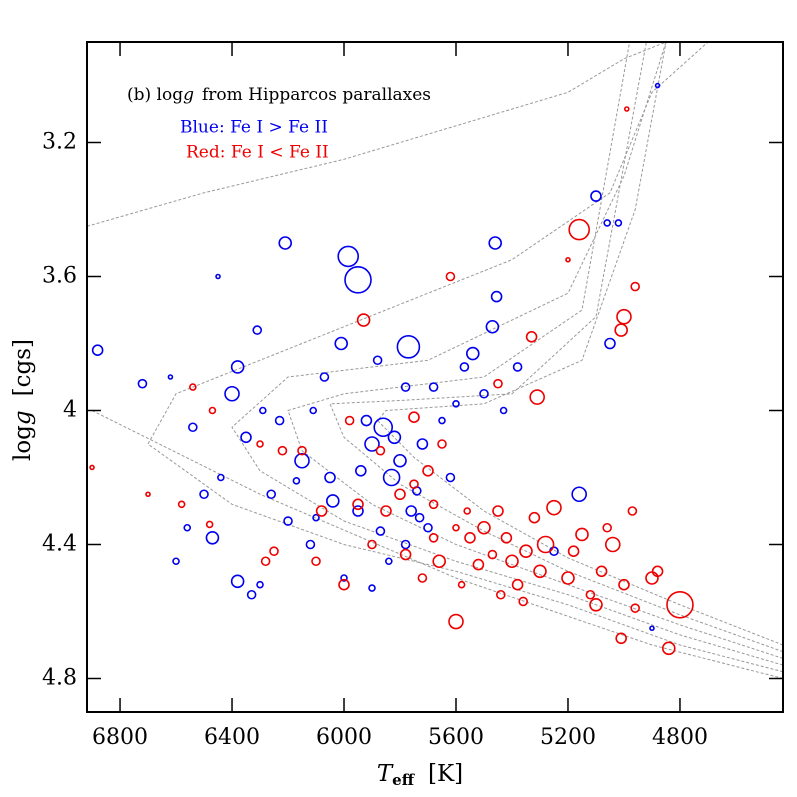 The image size is (797, 797). Describe the element at coordinates (59, 544) in the screenshot. I see `y-tick-label: 4.4` at that location.